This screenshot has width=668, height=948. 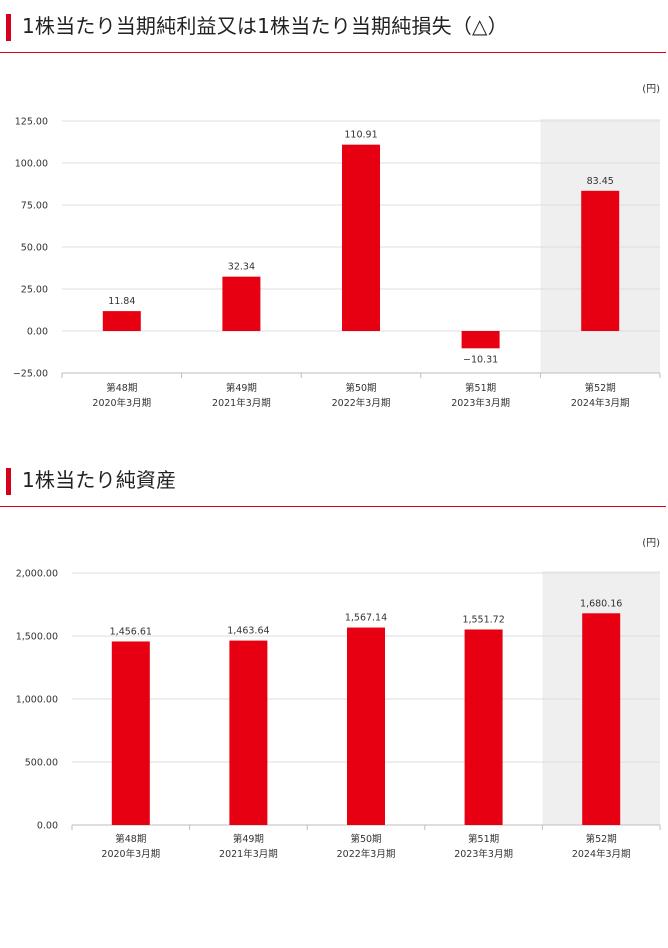 What do you see at coordinates (265, 26) in the screenshot?
I see `section-title: 1株当たり当期純利益又は1株当たり当期純損失（△）` at bounding box center [265, 26].